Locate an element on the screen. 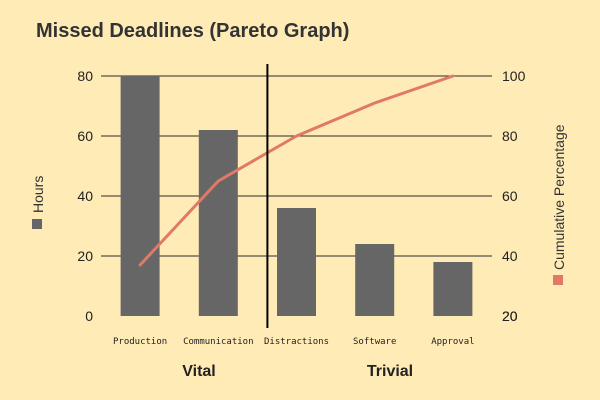 The height and width of the screenshot is (400, 600). right-tick-label: 80 is located at coordinates (510, 136).